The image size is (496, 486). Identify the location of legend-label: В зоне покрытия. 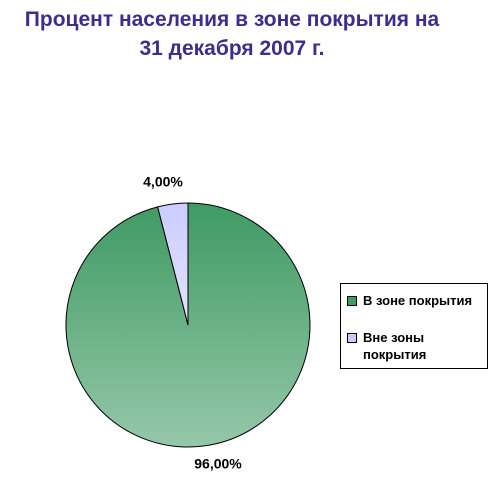
(418, 300).